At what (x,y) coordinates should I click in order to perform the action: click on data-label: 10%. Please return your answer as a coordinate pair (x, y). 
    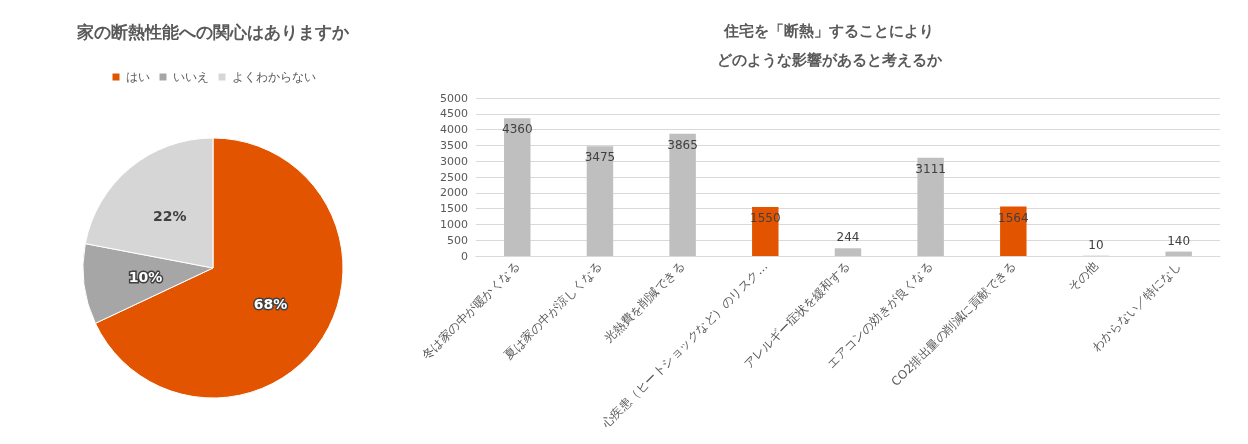
    Looking at the image, I should click on (145, 276).